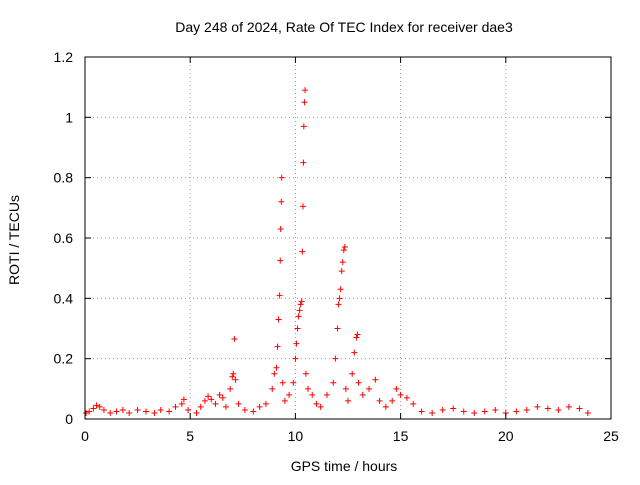 The height and width of the screenshot is (485, 640). What do you see at coordinates (296, 436) in the screenshot?
I see `x-tick-label: 10` at bounding box center [296, 436].